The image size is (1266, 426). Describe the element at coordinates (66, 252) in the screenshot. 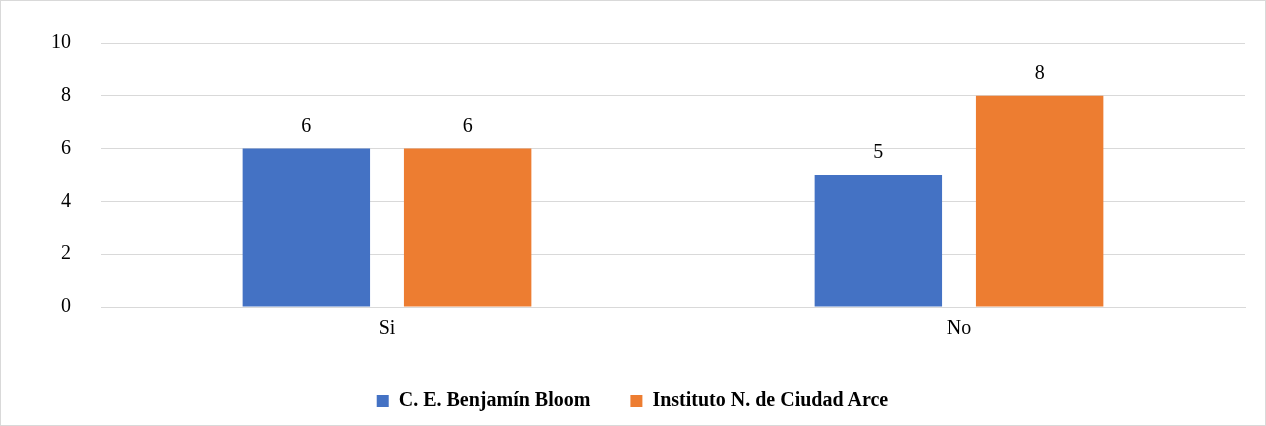

I see `y-tick-label: 2` at that location.